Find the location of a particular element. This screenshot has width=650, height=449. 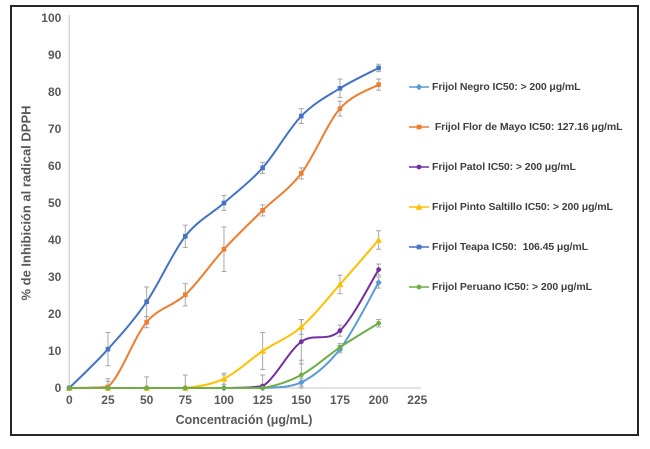

series-line-frijol-patol is located at coordinates (224, 328).